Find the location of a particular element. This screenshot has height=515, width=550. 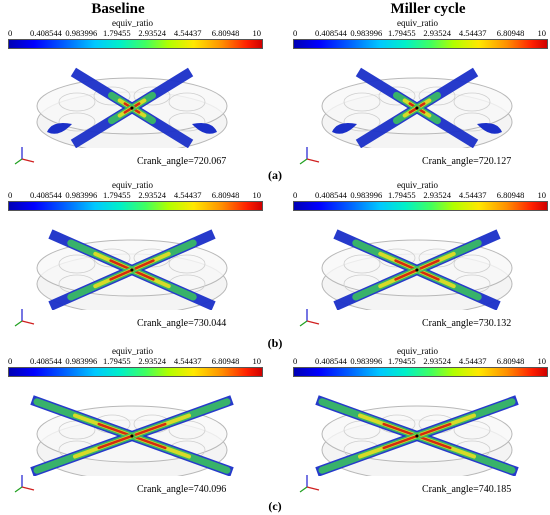

wall-plume-blob is located at coordinates (59, 128).